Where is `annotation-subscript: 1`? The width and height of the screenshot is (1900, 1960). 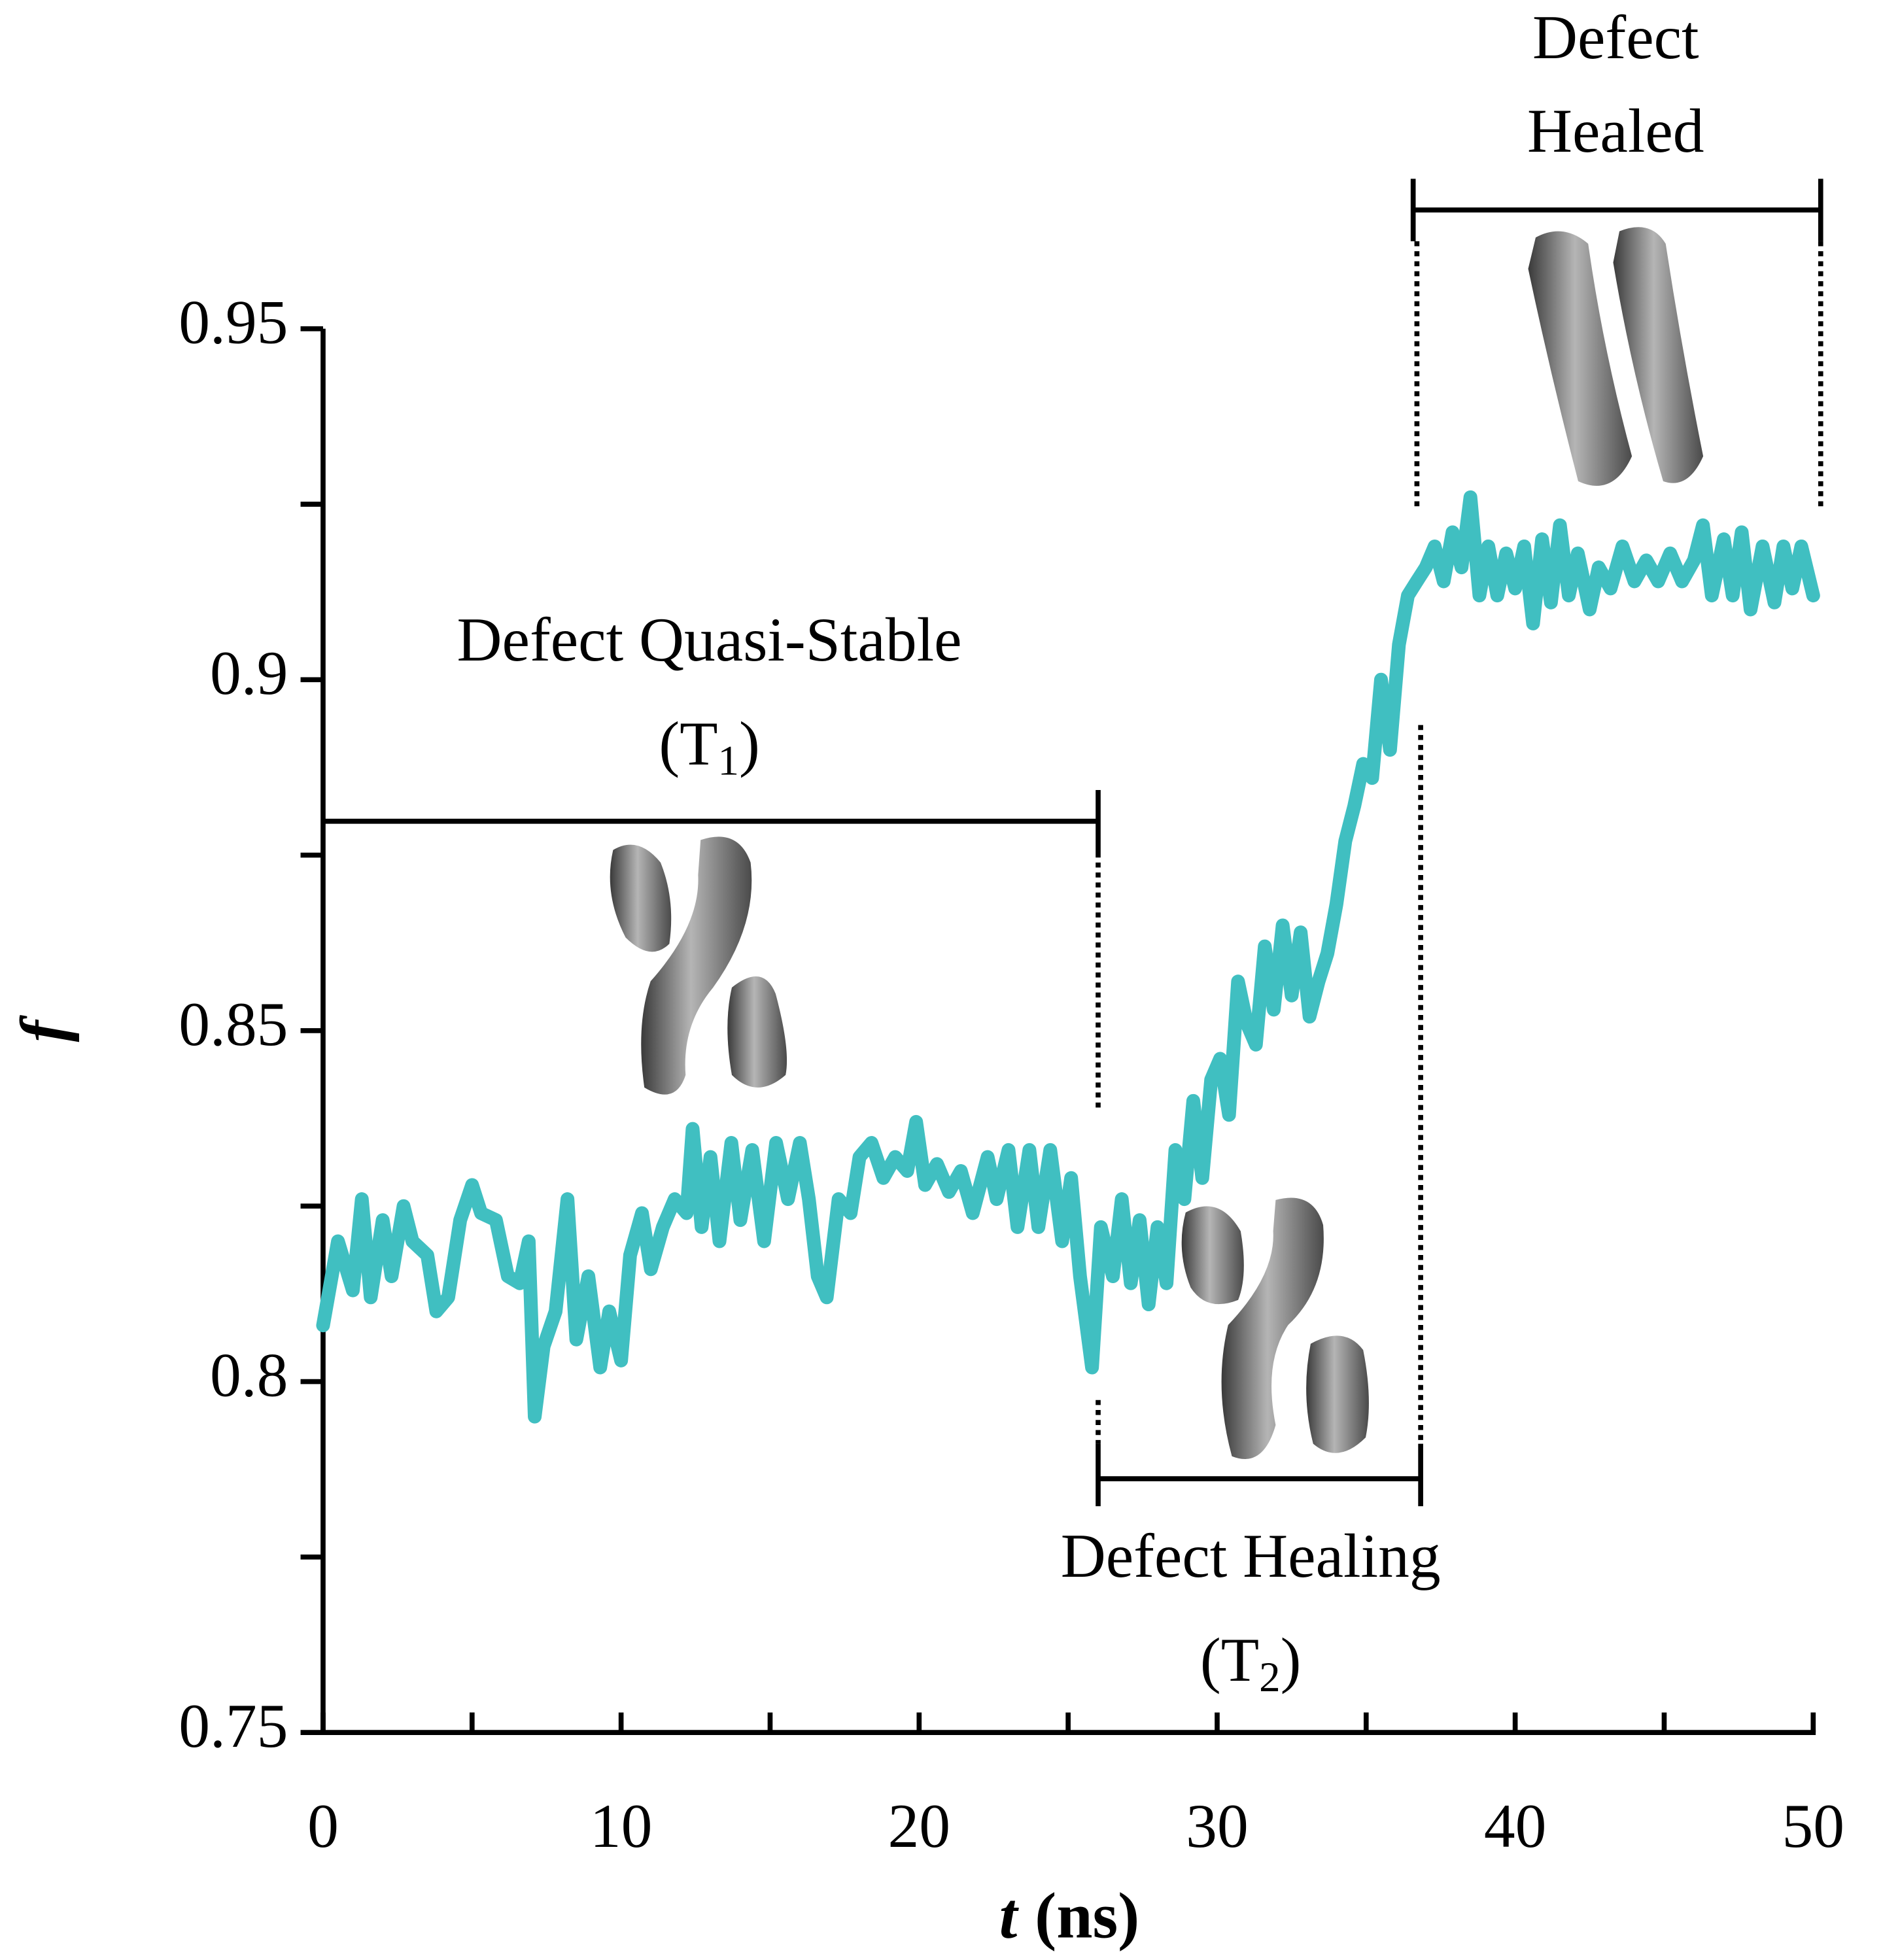
annotation-subscript: 1 is located at coordinates (729, 761).